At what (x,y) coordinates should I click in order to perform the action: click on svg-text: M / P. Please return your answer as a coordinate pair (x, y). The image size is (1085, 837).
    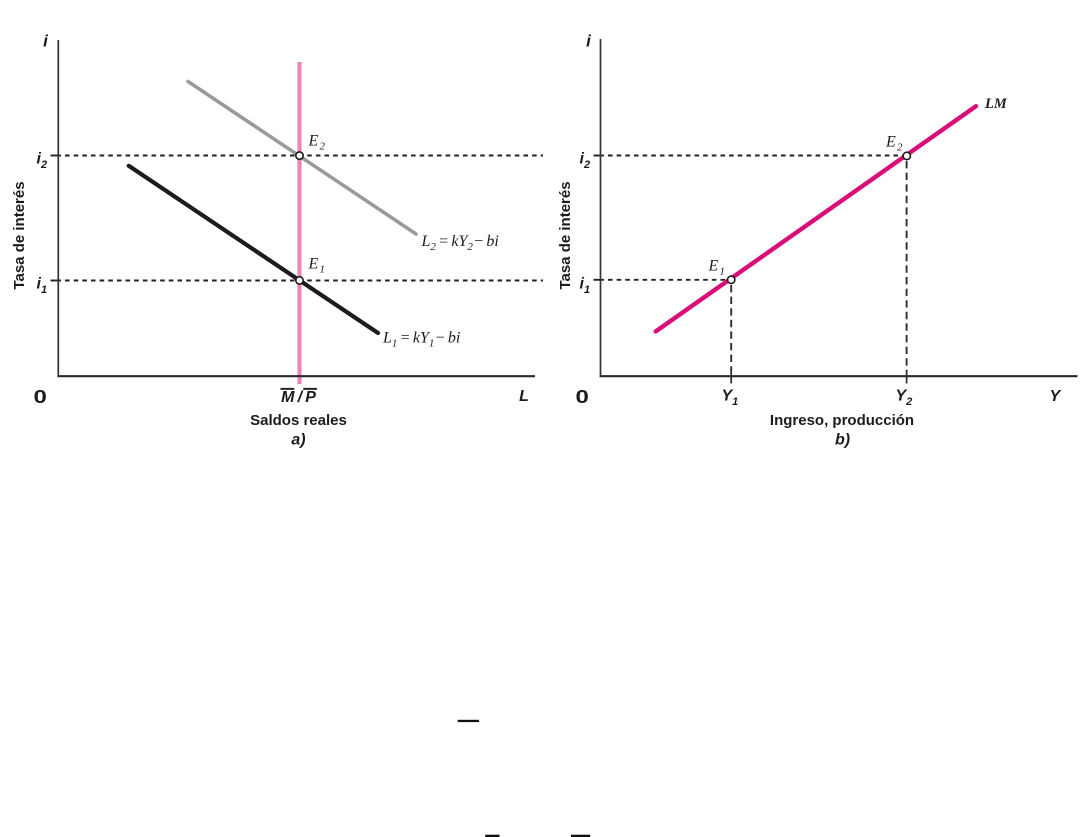
    Looking at the image, I should click on (298, 397).